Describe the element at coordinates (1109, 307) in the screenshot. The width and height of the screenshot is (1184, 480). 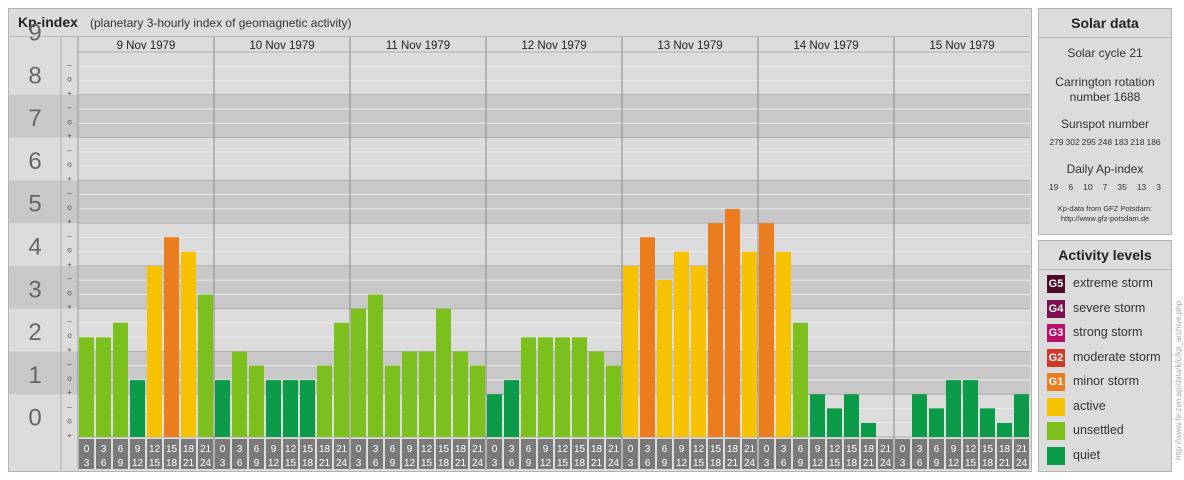
I see `legend-label: severe storm` at that location.